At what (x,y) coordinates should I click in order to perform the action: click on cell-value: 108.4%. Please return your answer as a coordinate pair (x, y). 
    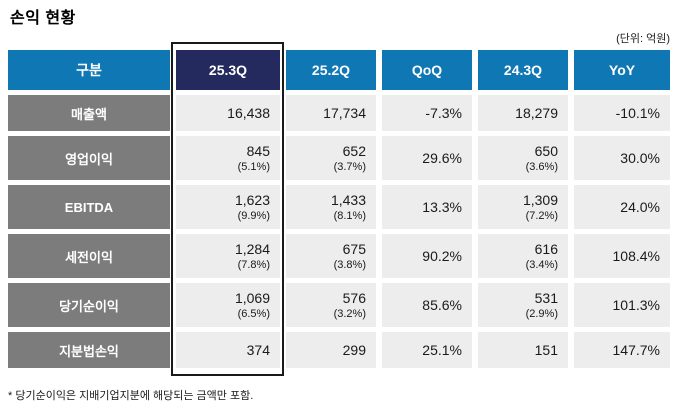
    Looking at the image, I should click on (636, 255).